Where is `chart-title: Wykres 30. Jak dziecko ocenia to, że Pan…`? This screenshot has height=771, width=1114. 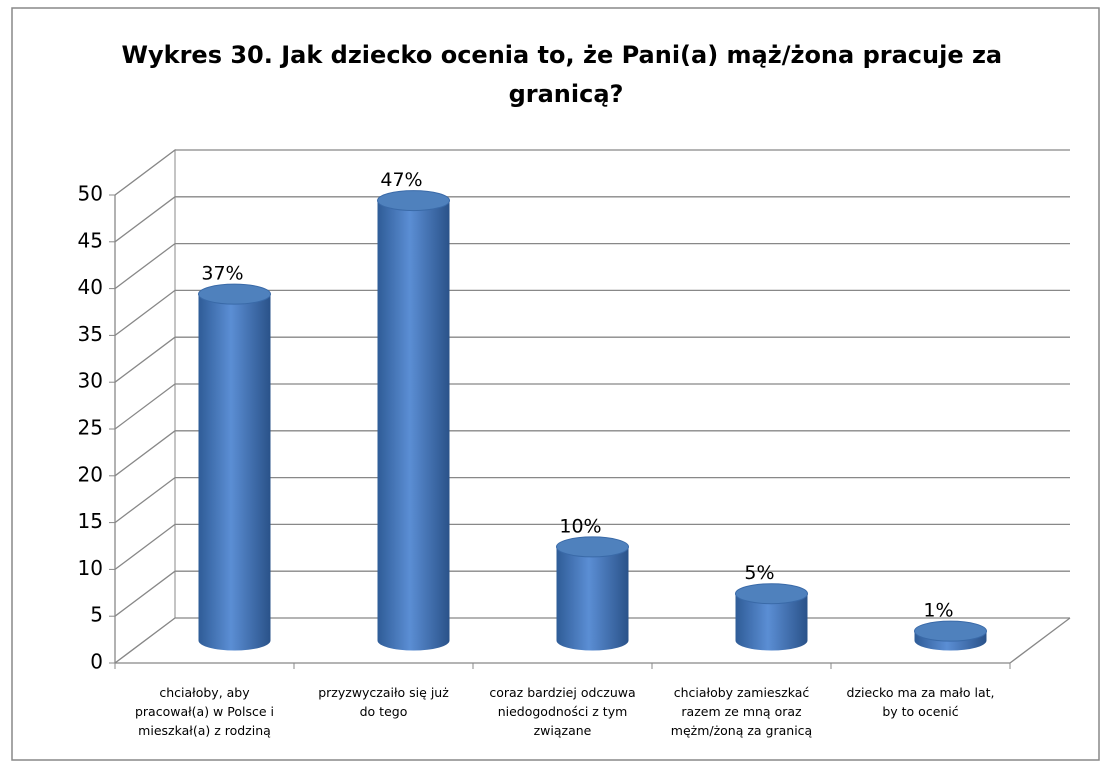 chart-title: Wykres 30. Jak dziecko ocenia to, że Pan… is located at coordinates (566, 74).